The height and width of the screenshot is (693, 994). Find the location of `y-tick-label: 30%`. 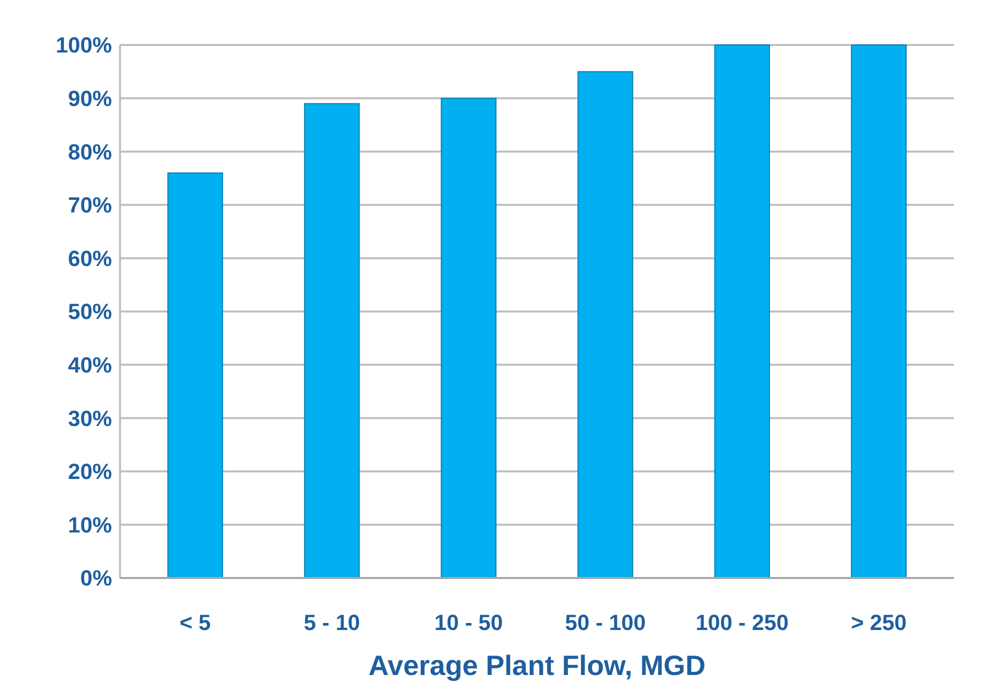

y-tick-label: 30% is located at coordinates (90, 418).